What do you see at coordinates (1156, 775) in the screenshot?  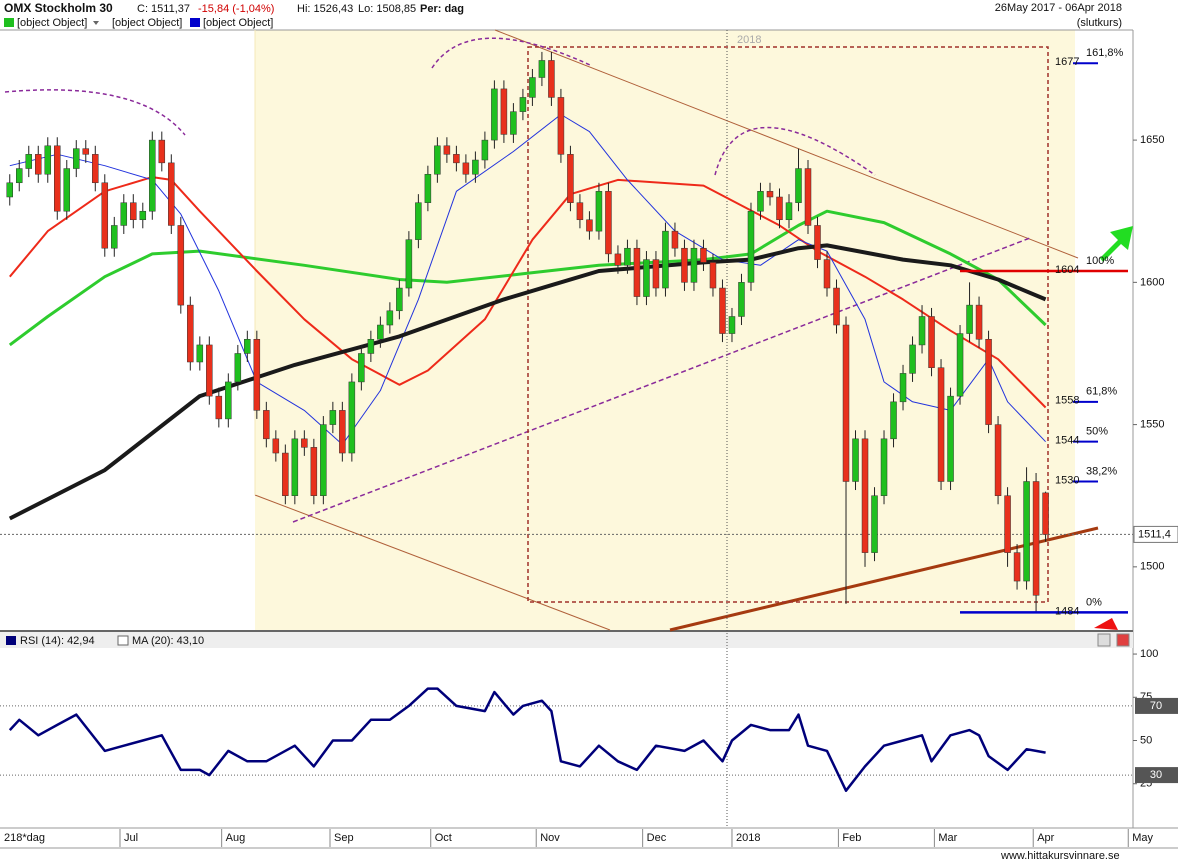 I see `level-label: 30` at bounding box center [1156, 775].